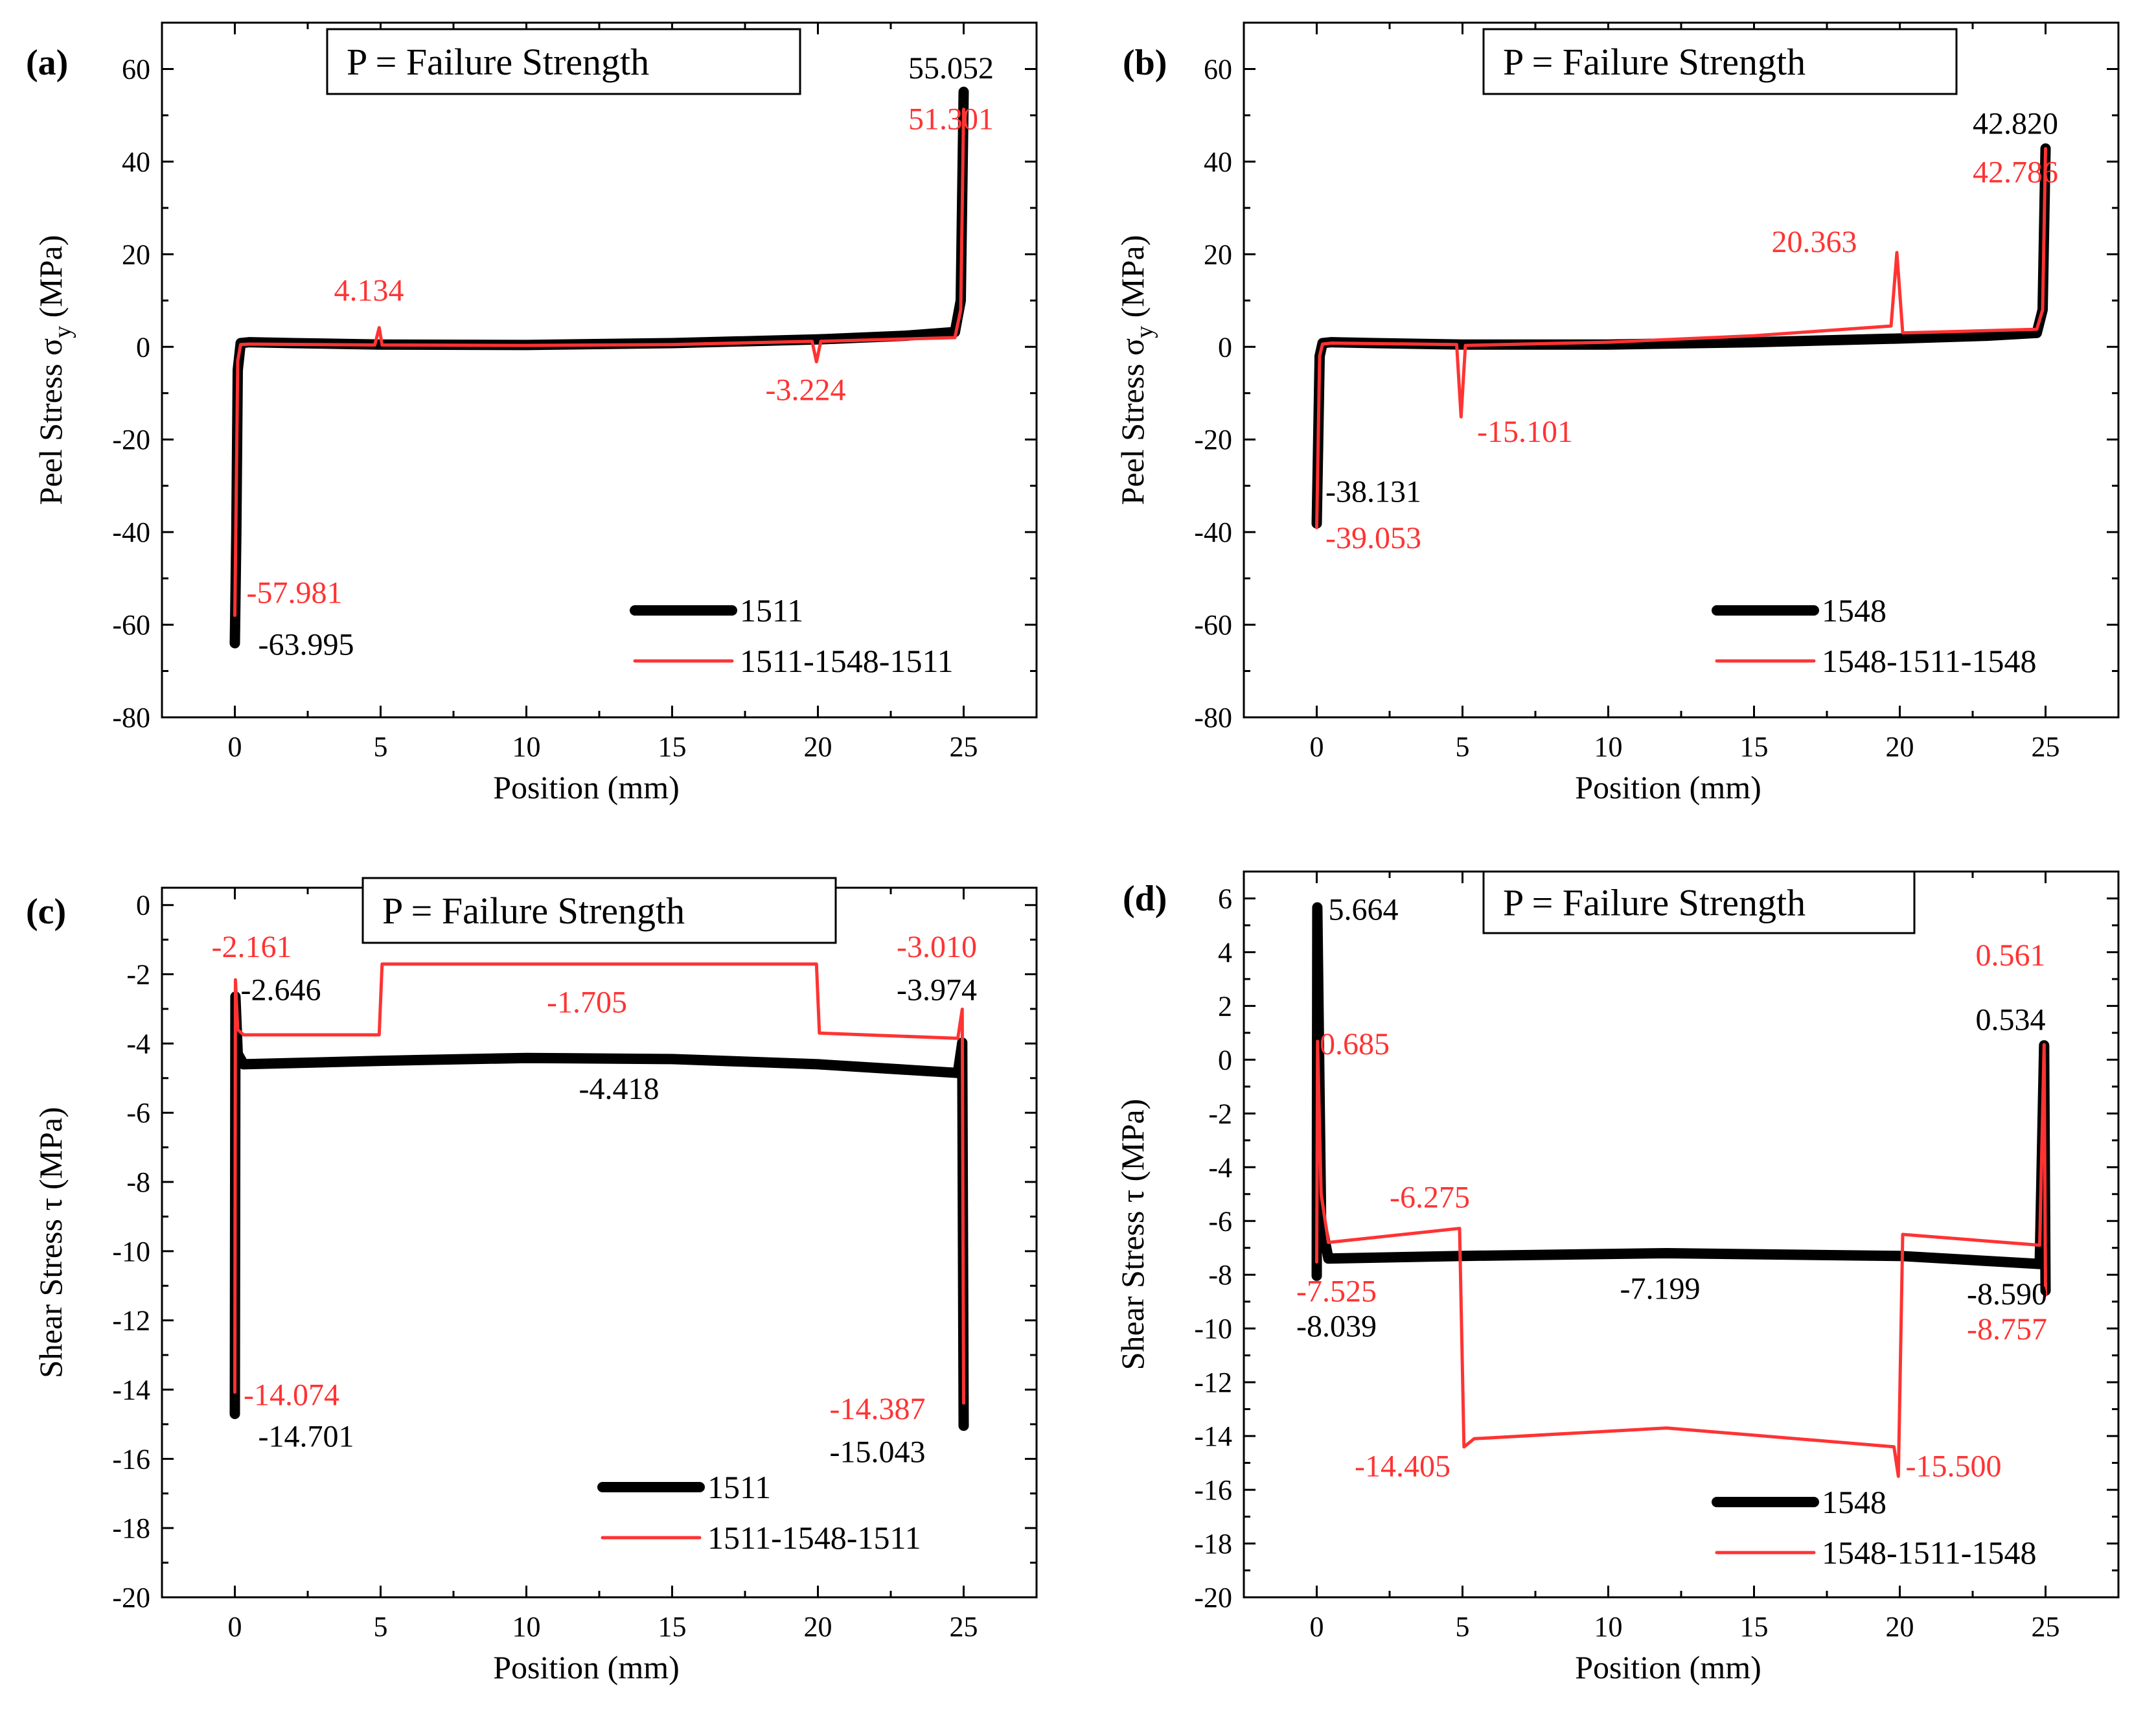 The height and width of the screenshot is (1723, 2156). Describe the element at coordinates (1132, 1144) in the screenshot. I see `y-axis-title-unit: (MPa)` at that location.